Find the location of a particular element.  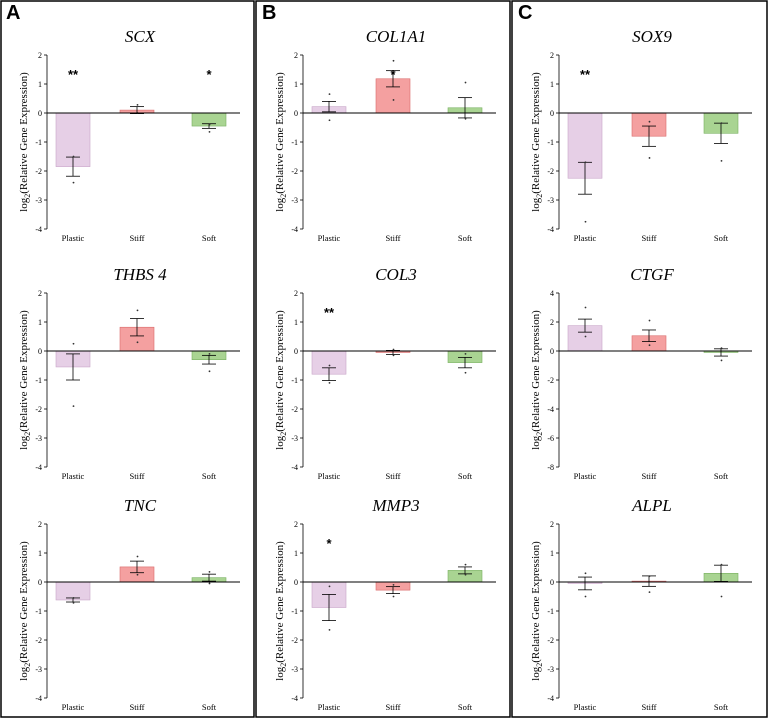

chart-title: MMP3 is located at coordinates (395, 505).